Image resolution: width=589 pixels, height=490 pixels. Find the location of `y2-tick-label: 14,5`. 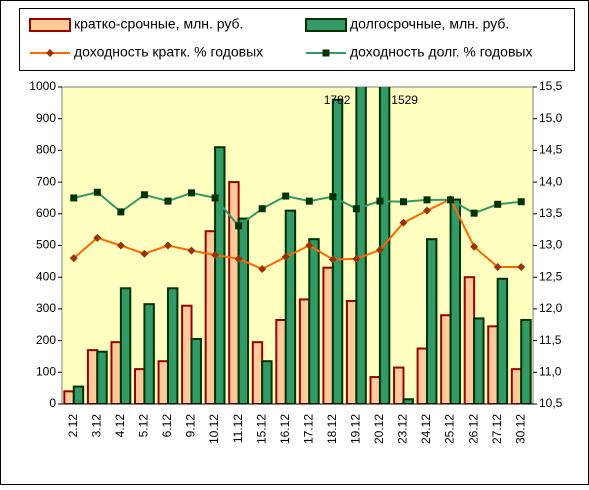

y2-tick-label: 14,5 is located at coordinates (551, 150).